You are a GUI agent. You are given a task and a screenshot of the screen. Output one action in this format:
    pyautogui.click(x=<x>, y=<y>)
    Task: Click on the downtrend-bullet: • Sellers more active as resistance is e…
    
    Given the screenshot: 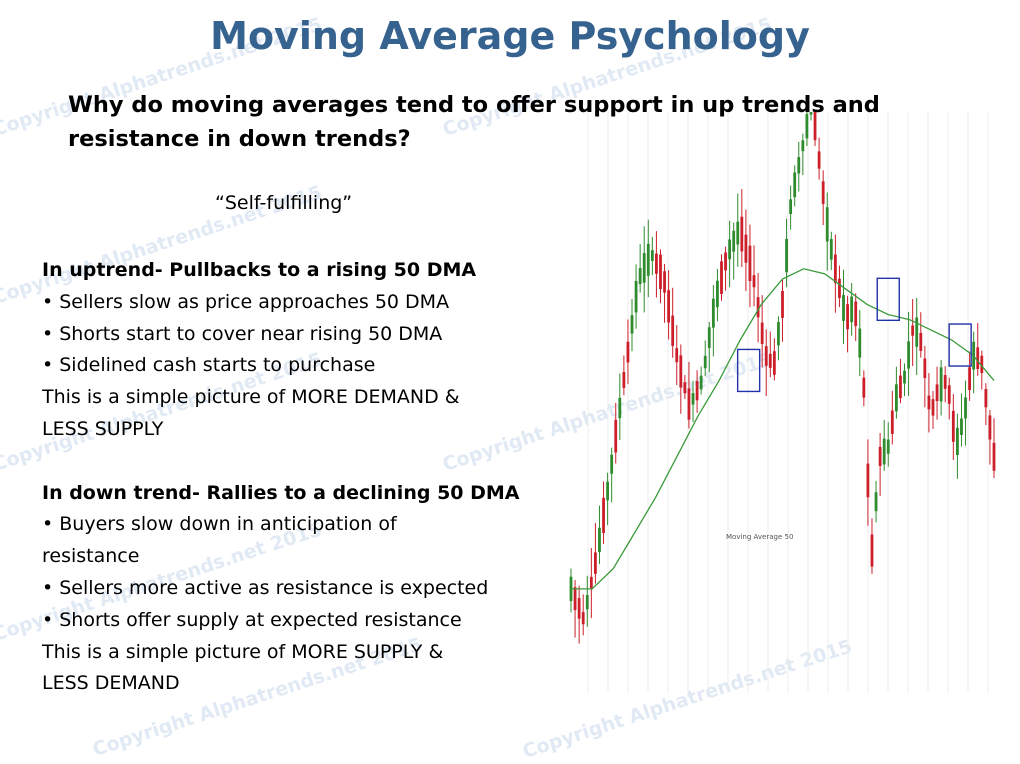 What is the action you would take?
    pyautogui.click(x=265, y=587)
    